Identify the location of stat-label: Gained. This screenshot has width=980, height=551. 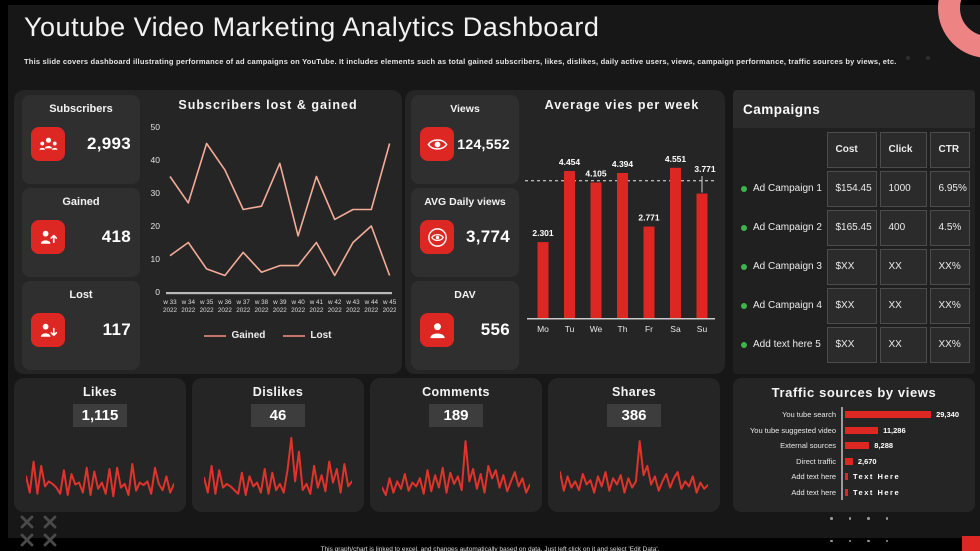
(81, 202).